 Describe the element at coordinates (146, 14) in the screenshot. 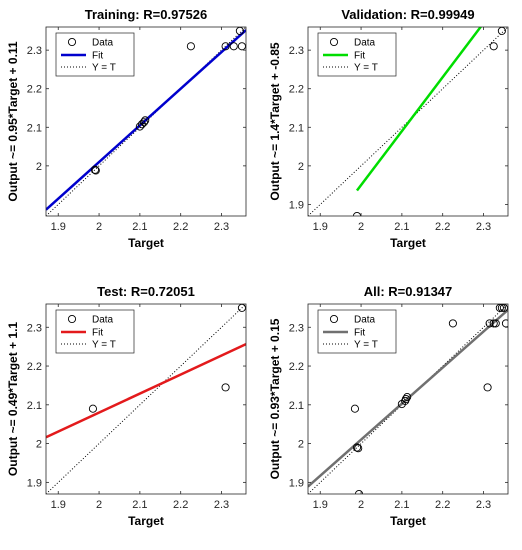

I see `chart-title: Training: R=0.97526` at that location.